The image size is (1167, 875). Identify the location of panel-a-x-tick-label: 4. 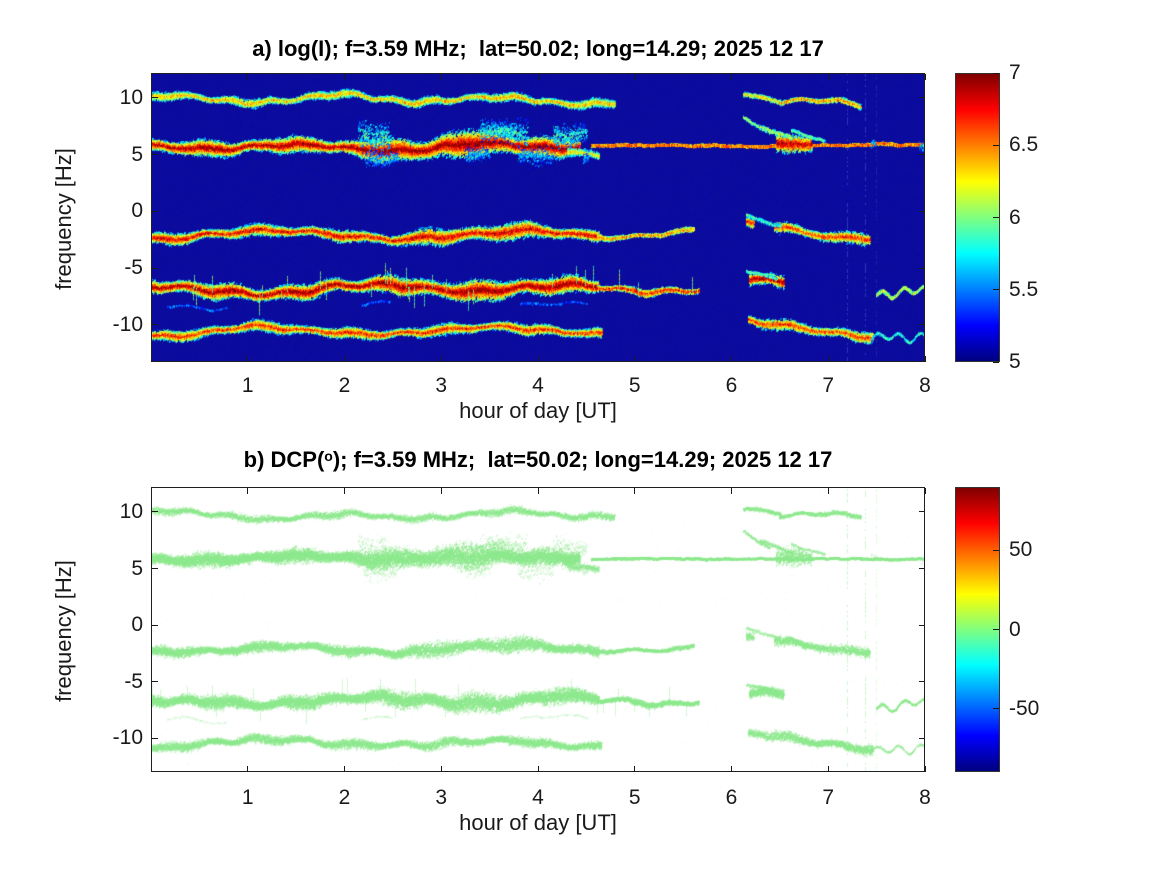
(538, 385).